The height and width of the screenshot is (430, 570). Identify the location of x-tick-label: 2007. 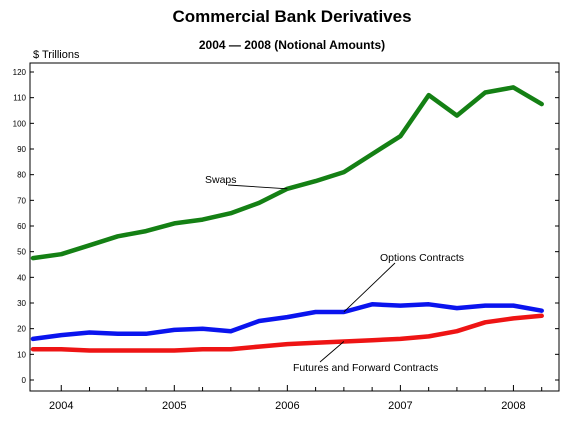
(400, 406).